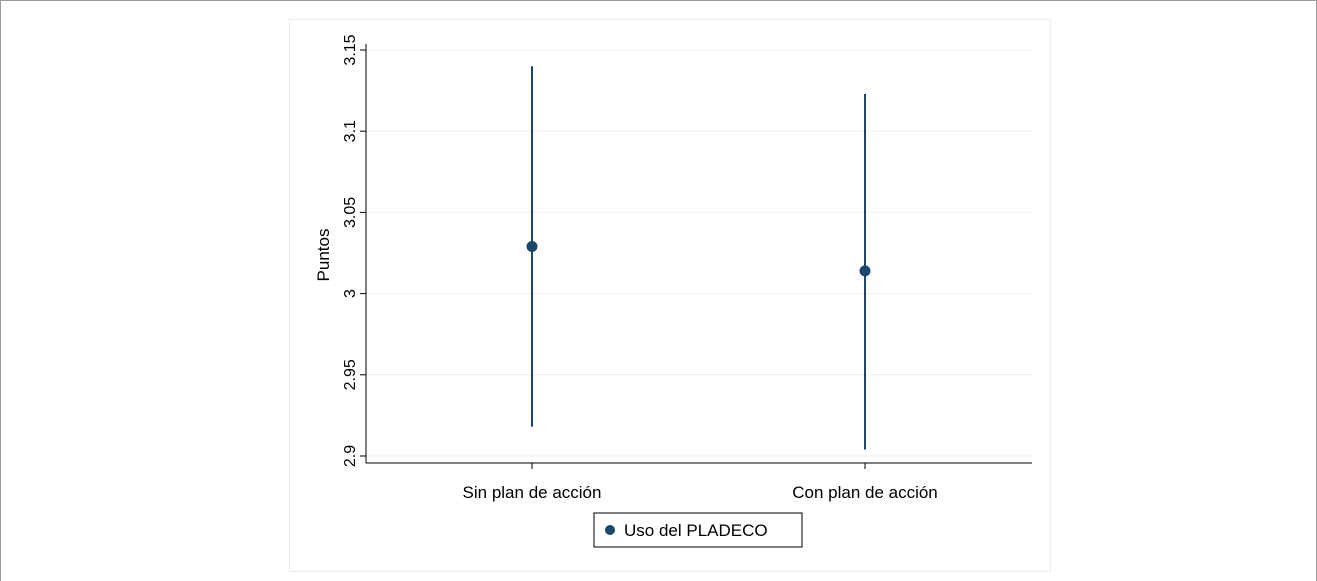 The width and height of the screenshot is (1317, 581). I want to click on legend-box, so click(698, 530).